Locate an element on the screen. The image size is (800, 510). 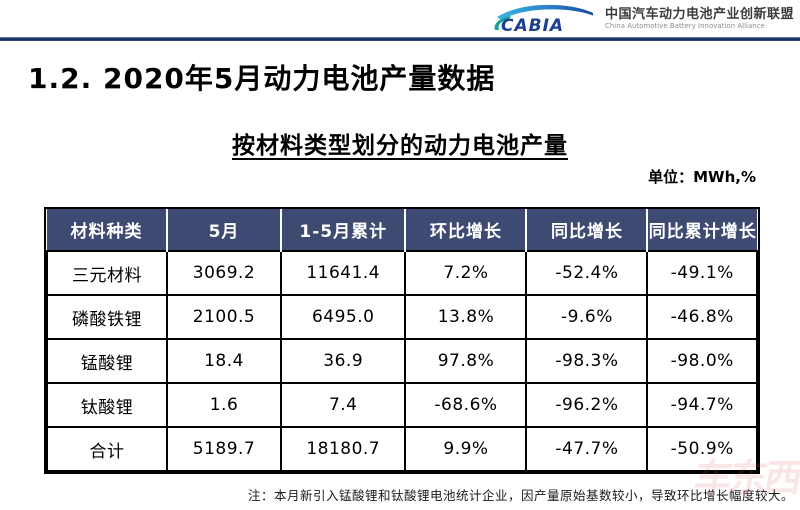
value-cell: 18180.7 is located at coordinates (343, 449).